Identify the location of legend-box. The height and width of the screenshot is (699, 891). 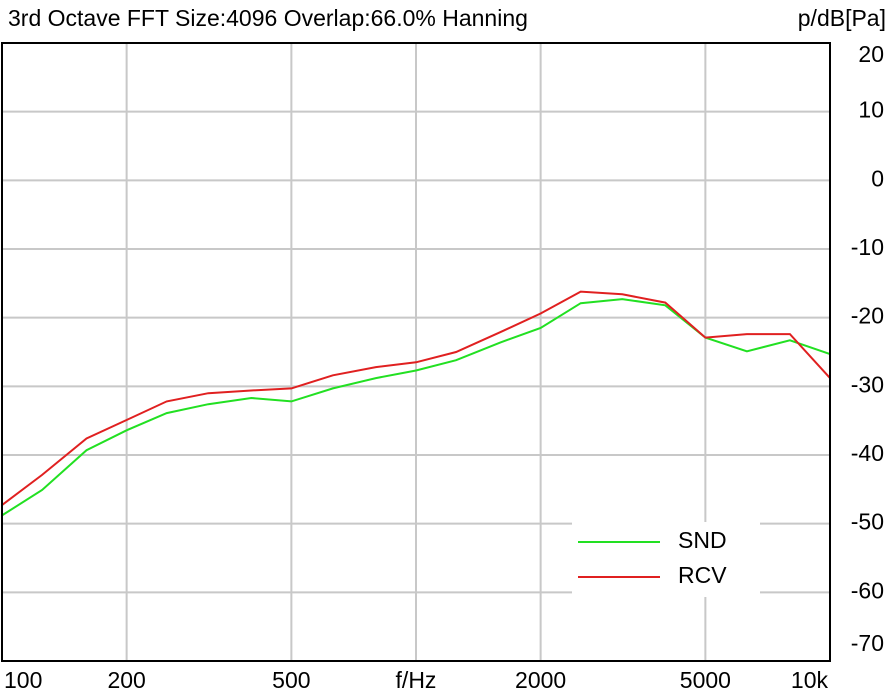
(666, 559).